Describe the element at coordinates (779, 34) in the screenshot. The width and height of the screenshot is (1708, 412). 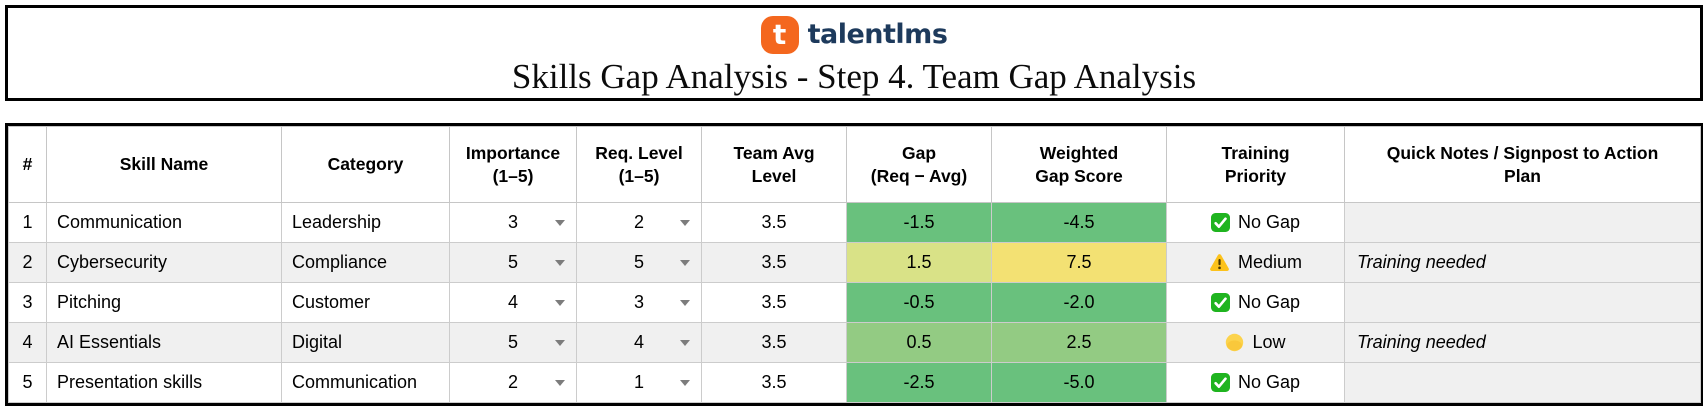
I see `talentlms-logo-icon: t` at that location.